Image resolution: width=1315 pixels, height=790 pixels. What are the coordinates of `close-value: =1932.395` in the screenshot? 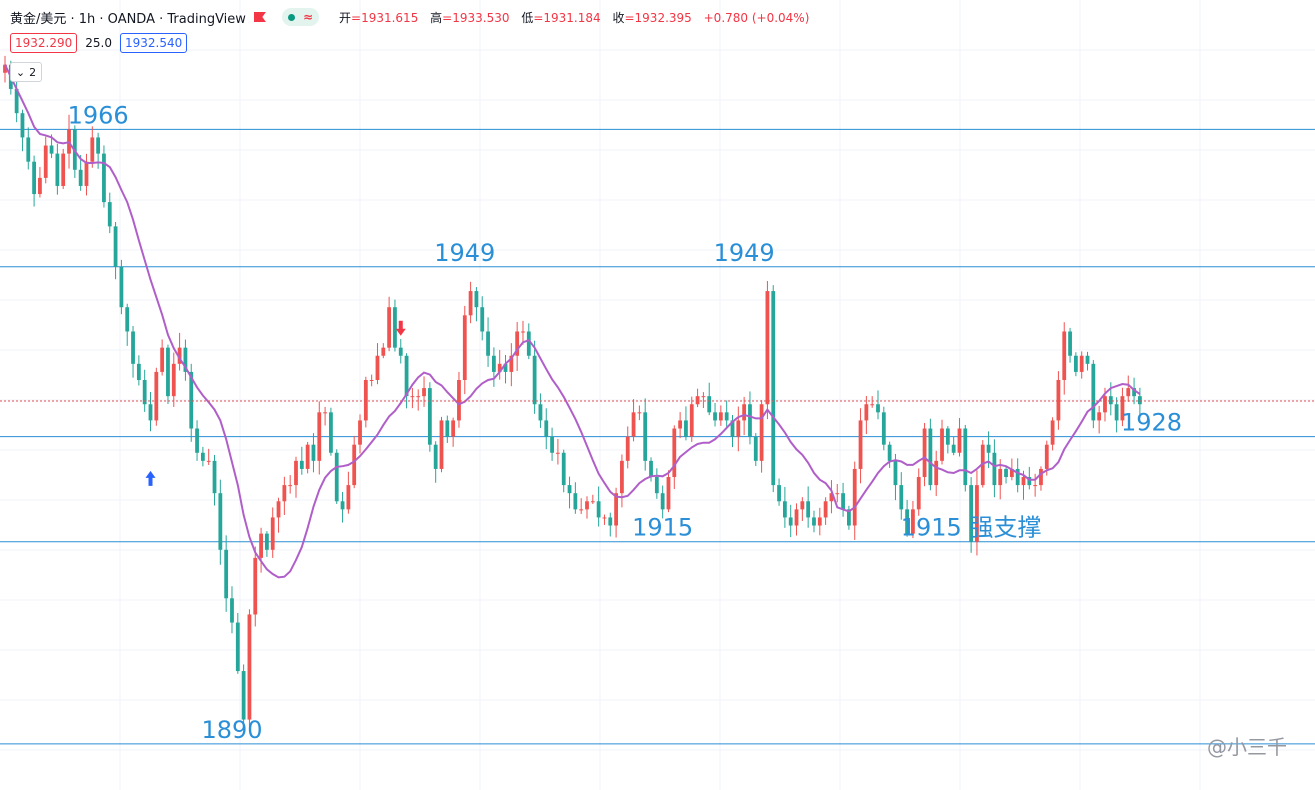 It's located at (658, 17).